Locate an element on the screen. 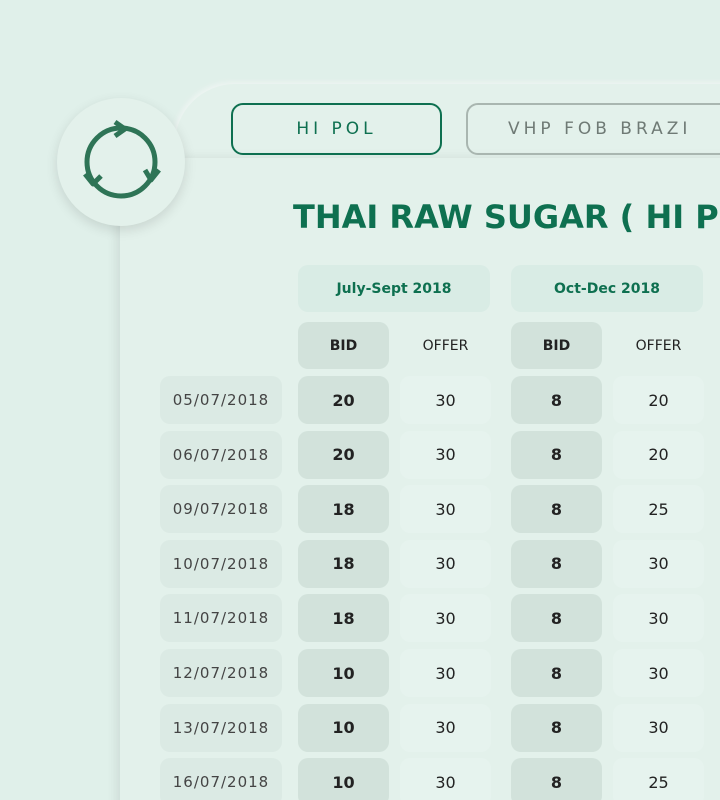  group-header: July-Sept 2018 is located at coordinates (394, 288).